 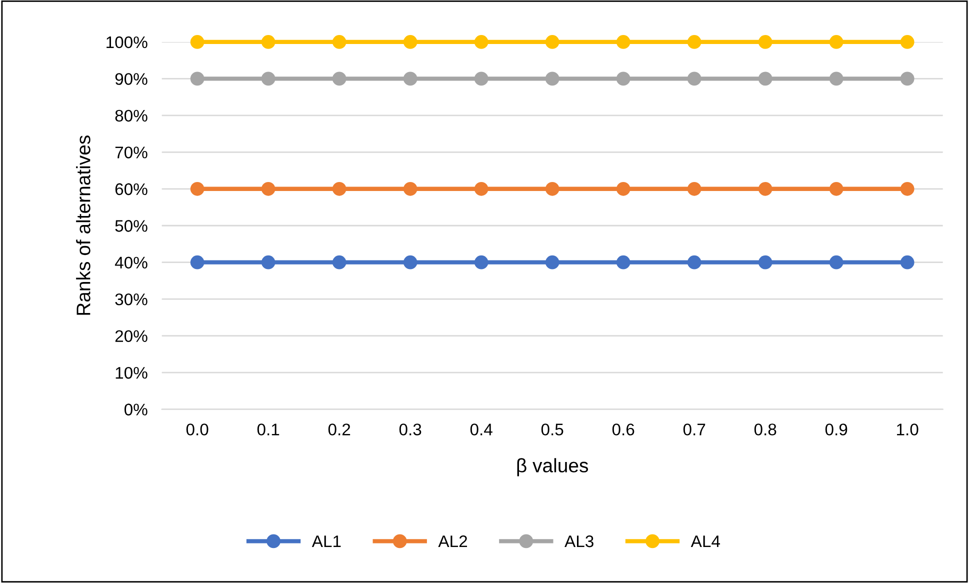 What do you see at coordinates (339, 430) in the screenshot?
I see `x-tick-label: 0.2` at bounding box center [339, 430].